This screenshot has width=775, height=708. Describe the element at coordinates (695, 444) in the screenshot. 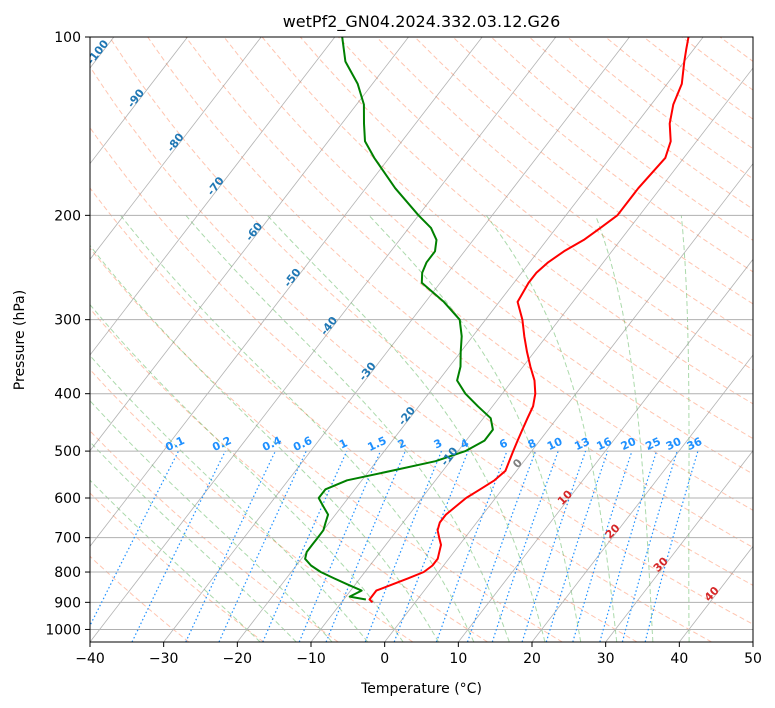

I see `mixing-ratio-label: 36` at that location.